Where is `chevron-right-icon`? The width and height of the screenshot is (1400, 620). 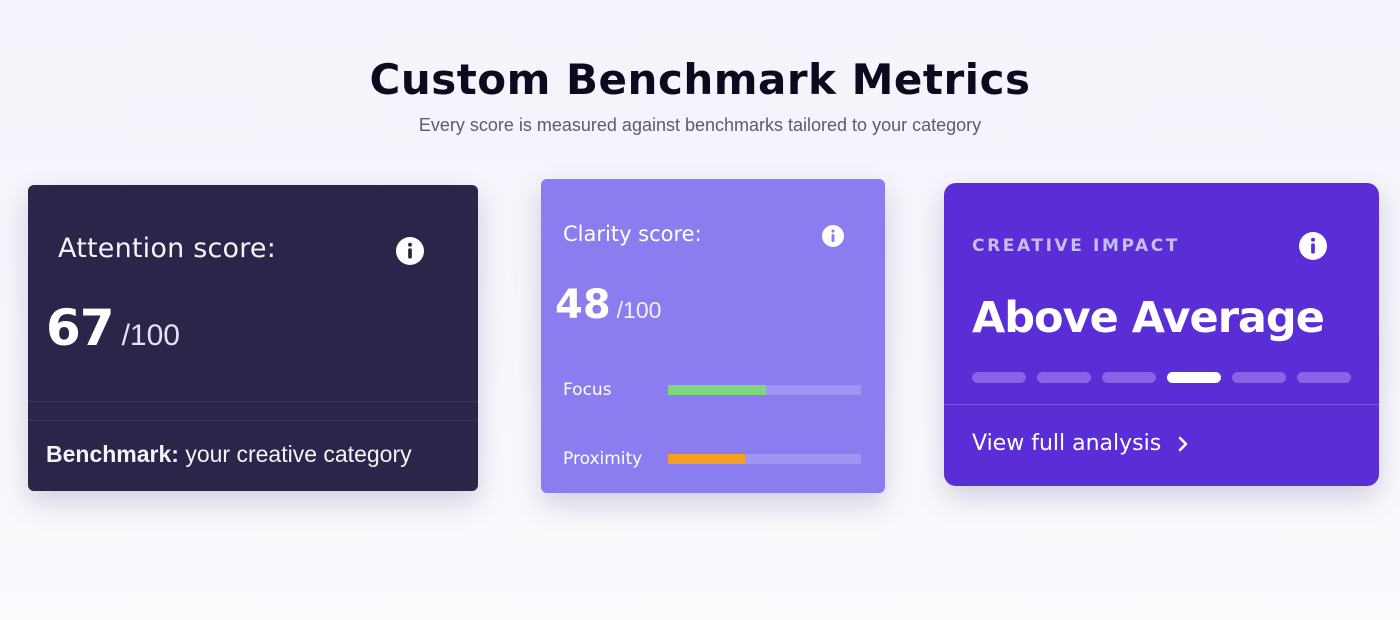 chevron-right-icon is located at coordinates (1183, 443).